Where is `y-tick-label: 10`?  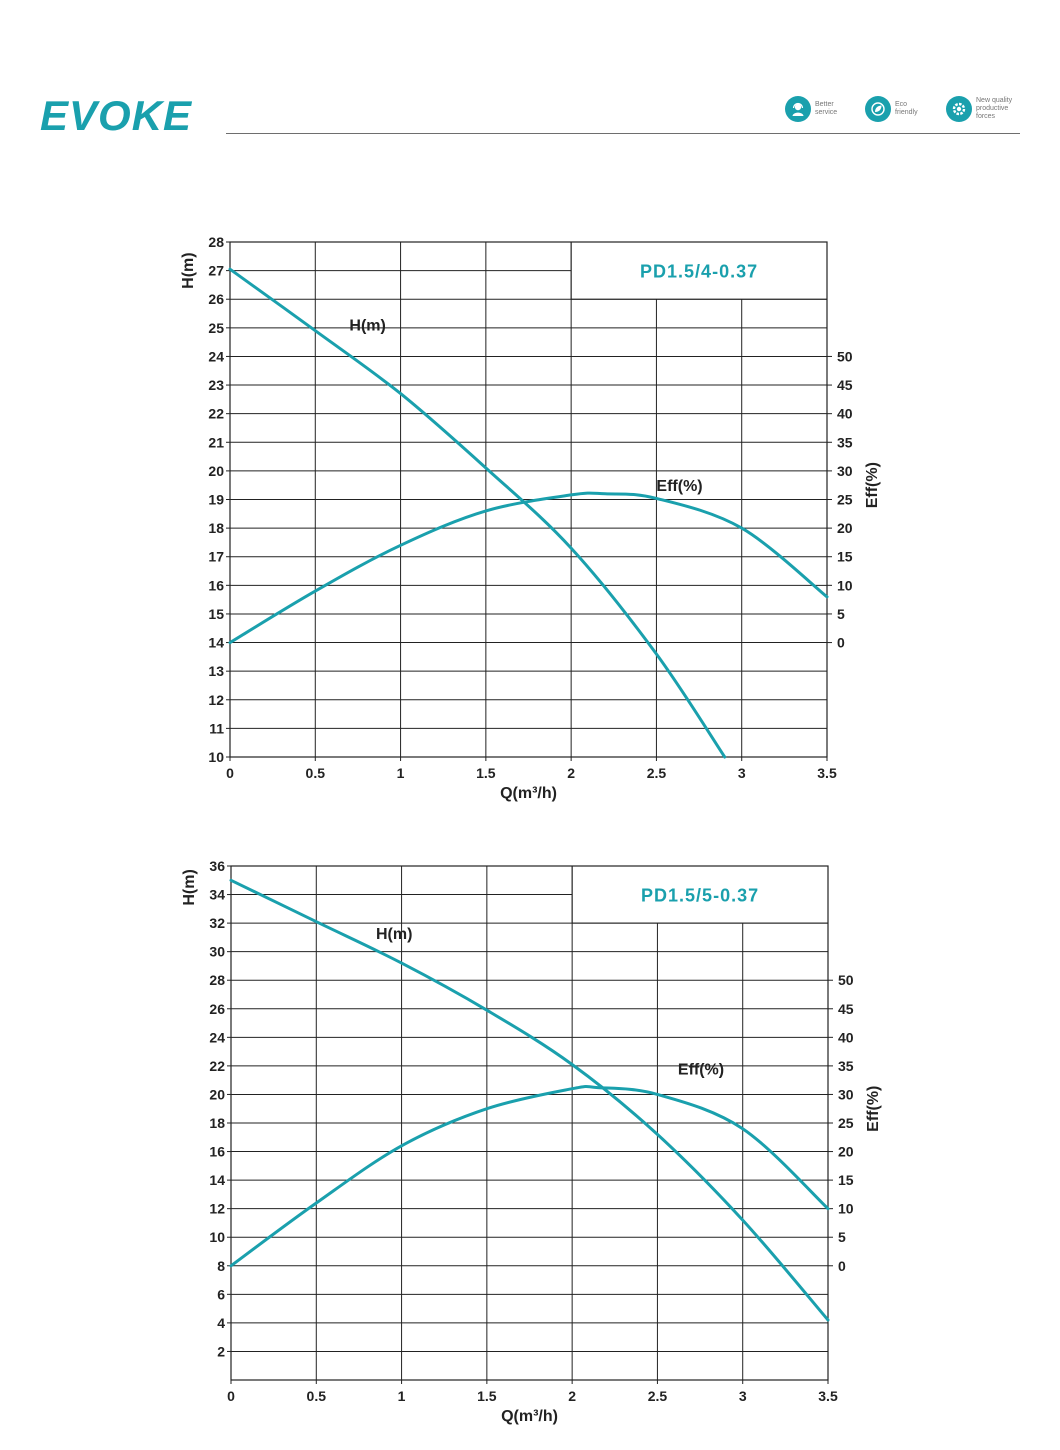 y-tick-label: 10 is located at coordinates (217, 1237).